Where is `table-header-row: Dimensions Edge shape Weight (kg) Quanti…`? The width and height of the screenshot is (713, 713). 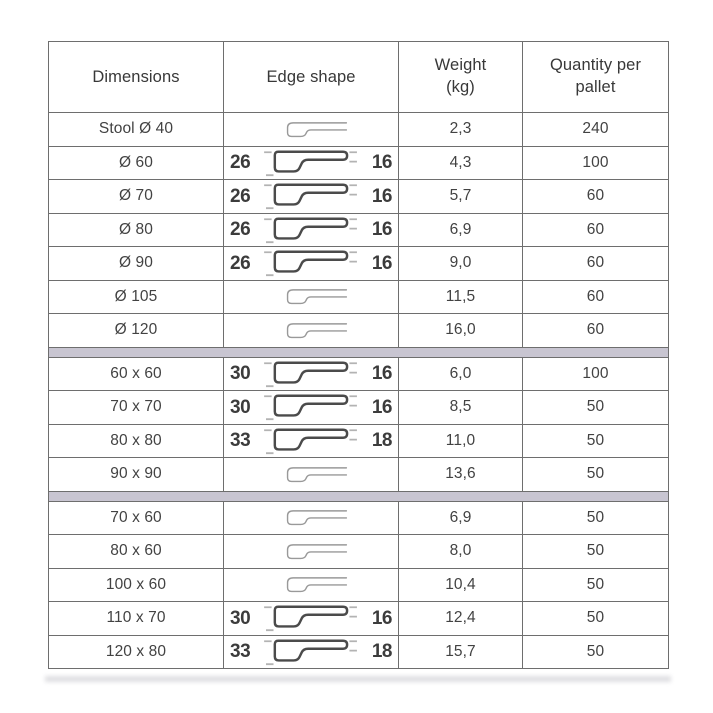
table-header-row: Dimensions Edge shape Weight (kg) Quanti… is located at coordinates (358, 77).